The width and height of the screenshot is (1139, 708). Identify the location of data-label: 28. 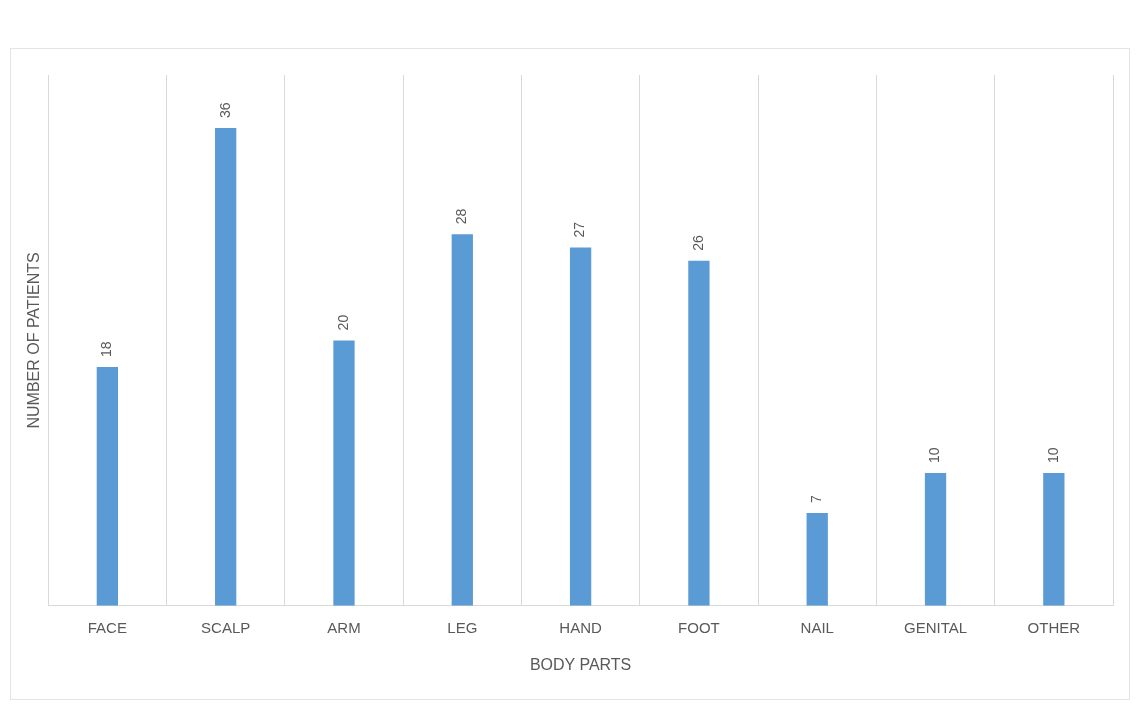
(461, 216).